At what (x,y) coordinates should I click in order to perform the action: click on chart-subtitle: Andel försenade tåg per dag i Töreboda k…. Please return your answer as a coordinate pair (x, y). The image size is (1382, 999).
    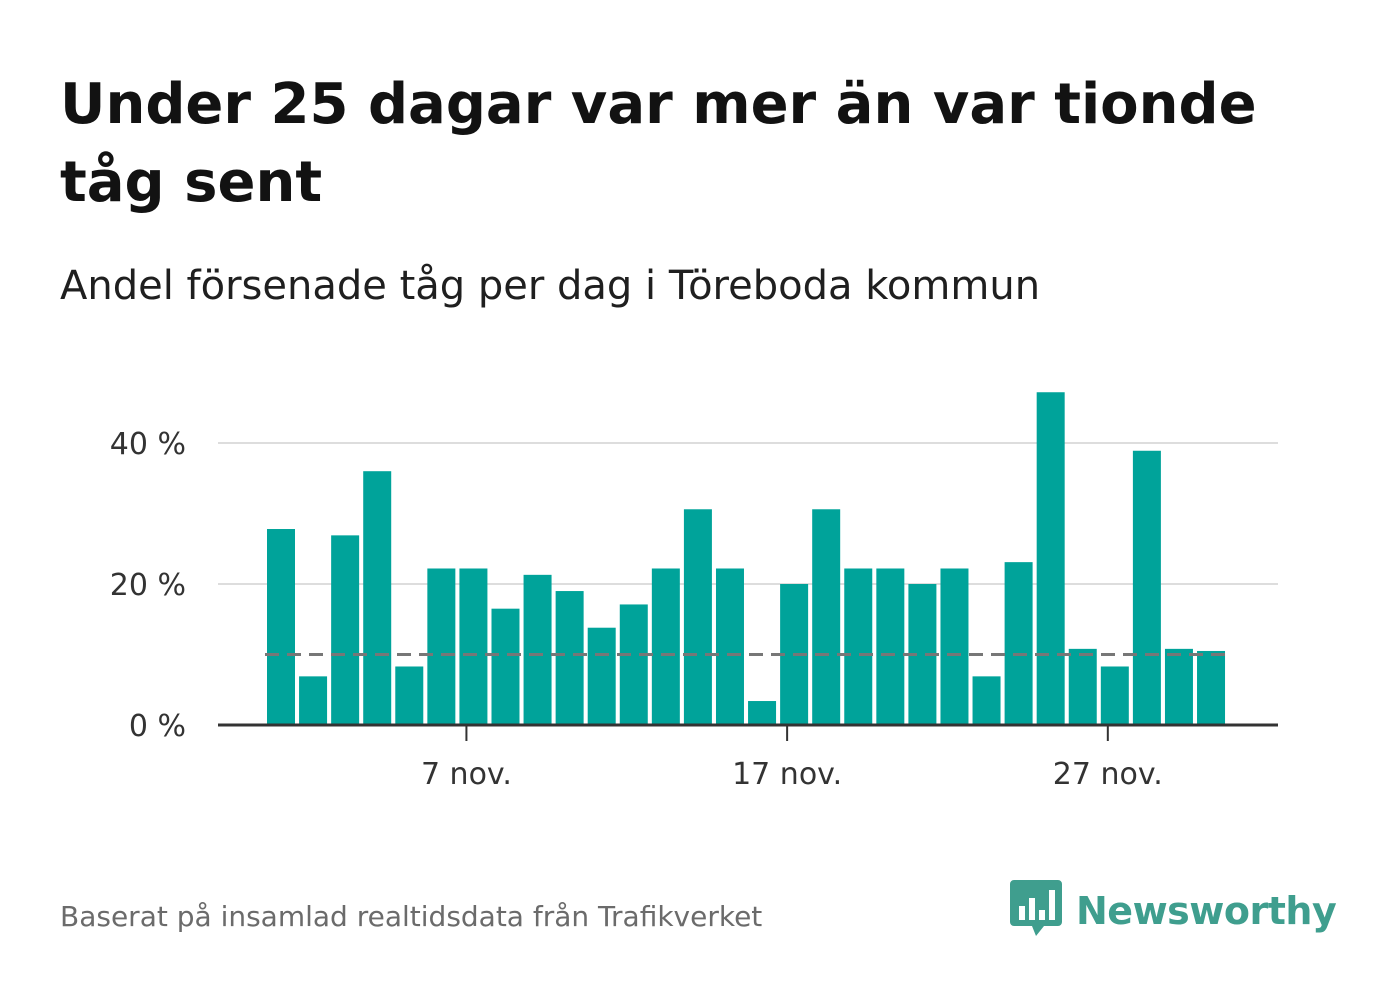
    Looking at the image, I should click on (550, 286).